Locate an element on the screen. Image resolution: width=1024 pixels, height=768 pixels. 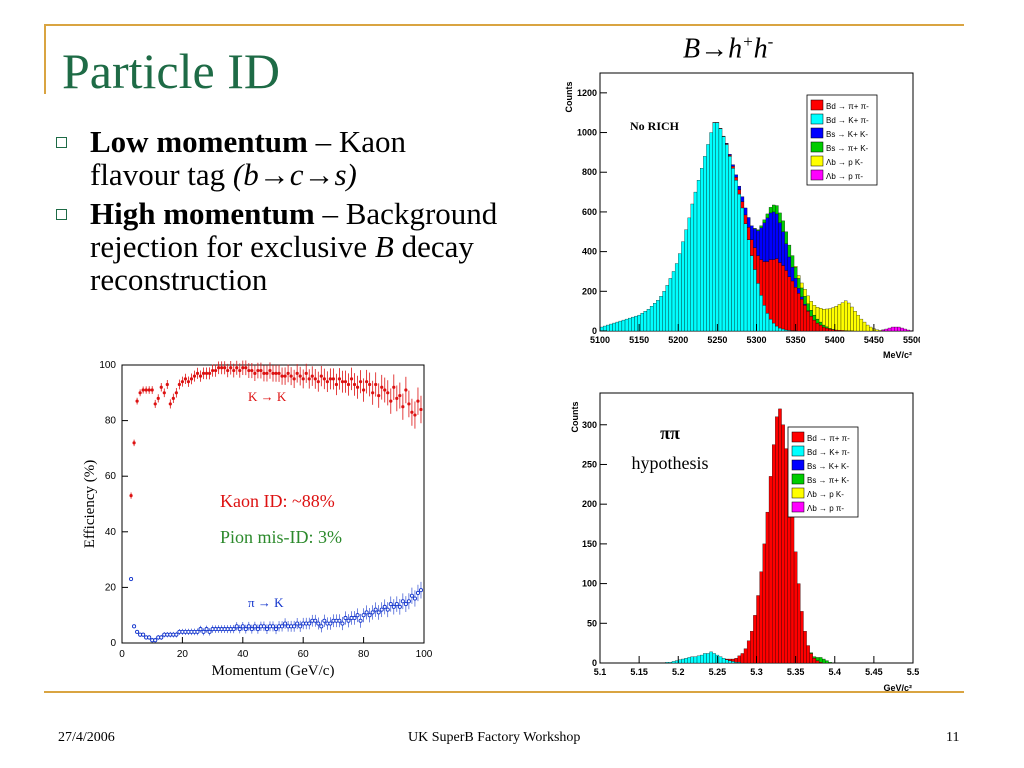
y-tick-label: 80 is located at coordinates (111, 421).